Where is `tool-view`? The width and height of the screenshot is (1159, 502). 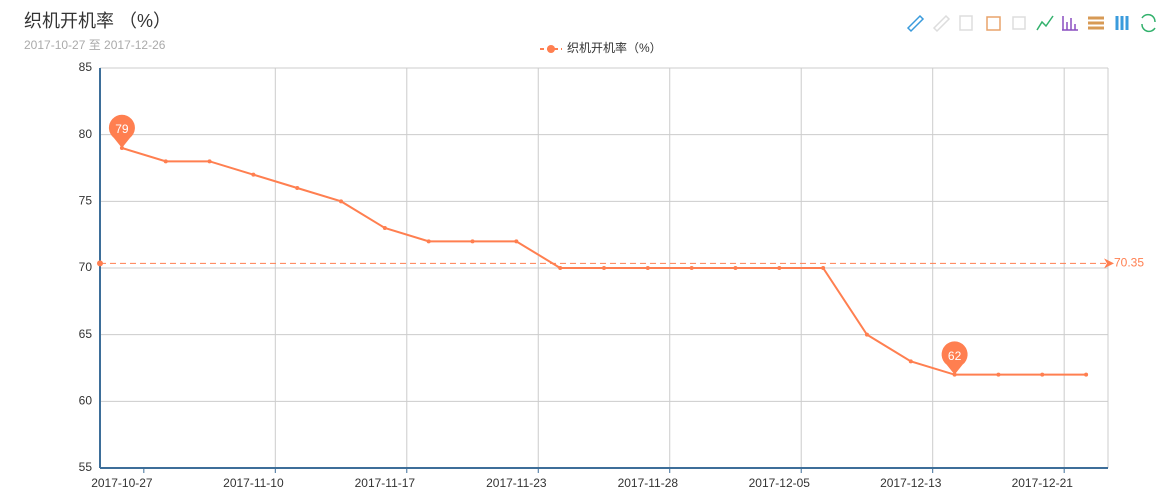
tool-view is located at coordinates (1019, 23).